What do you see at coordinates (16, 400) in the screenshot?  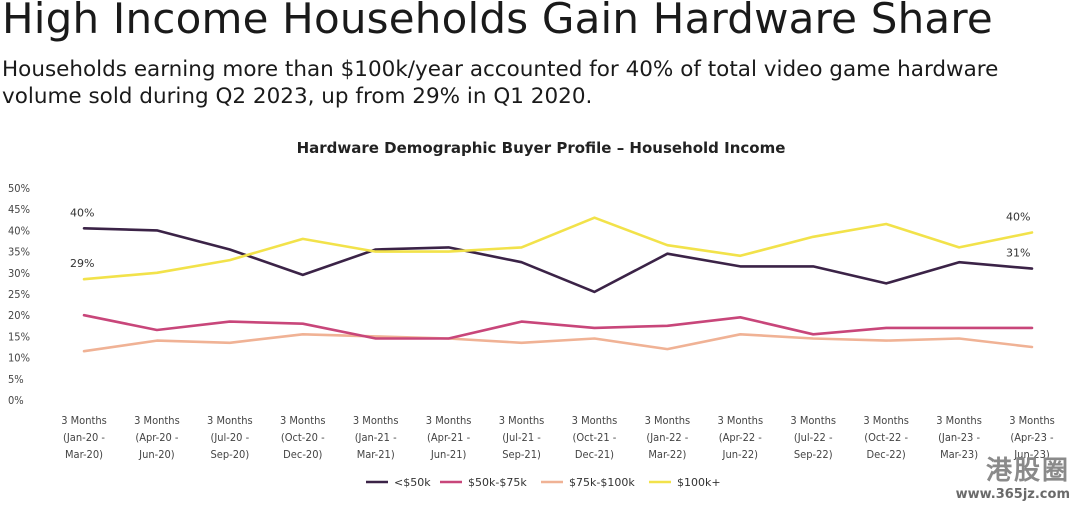 I see `y-tick-label: 0%` at bounding box center [16, 400].